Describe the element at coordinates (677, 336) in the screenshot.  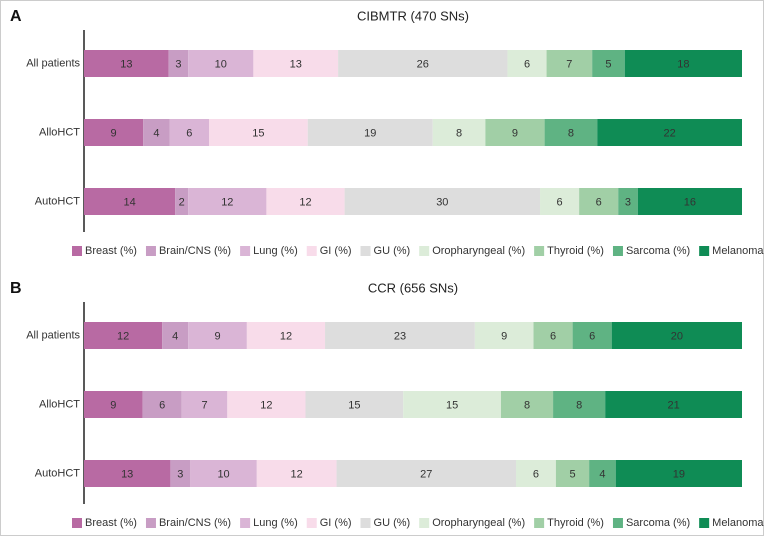
I see `data-label: 20` at that location.